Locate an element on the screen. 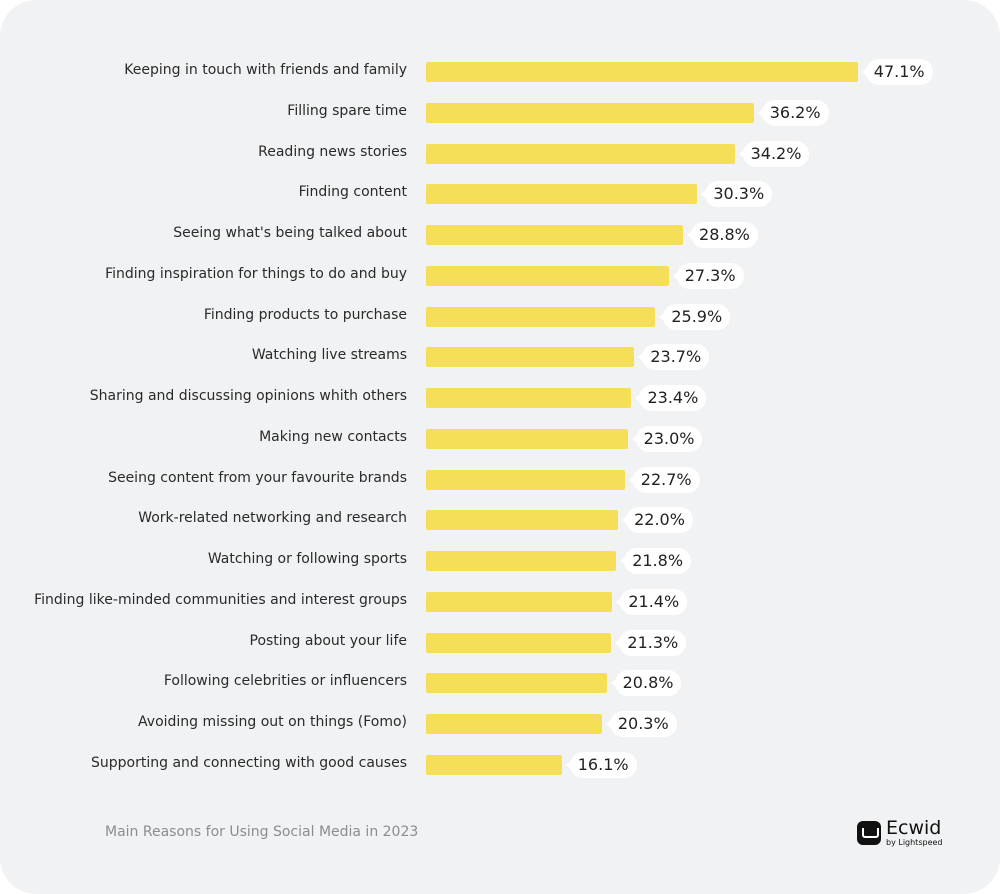 This screenshot has width=1000, height=894. category-label: Following celebrities or influencers is located at coordinates (285, 681).